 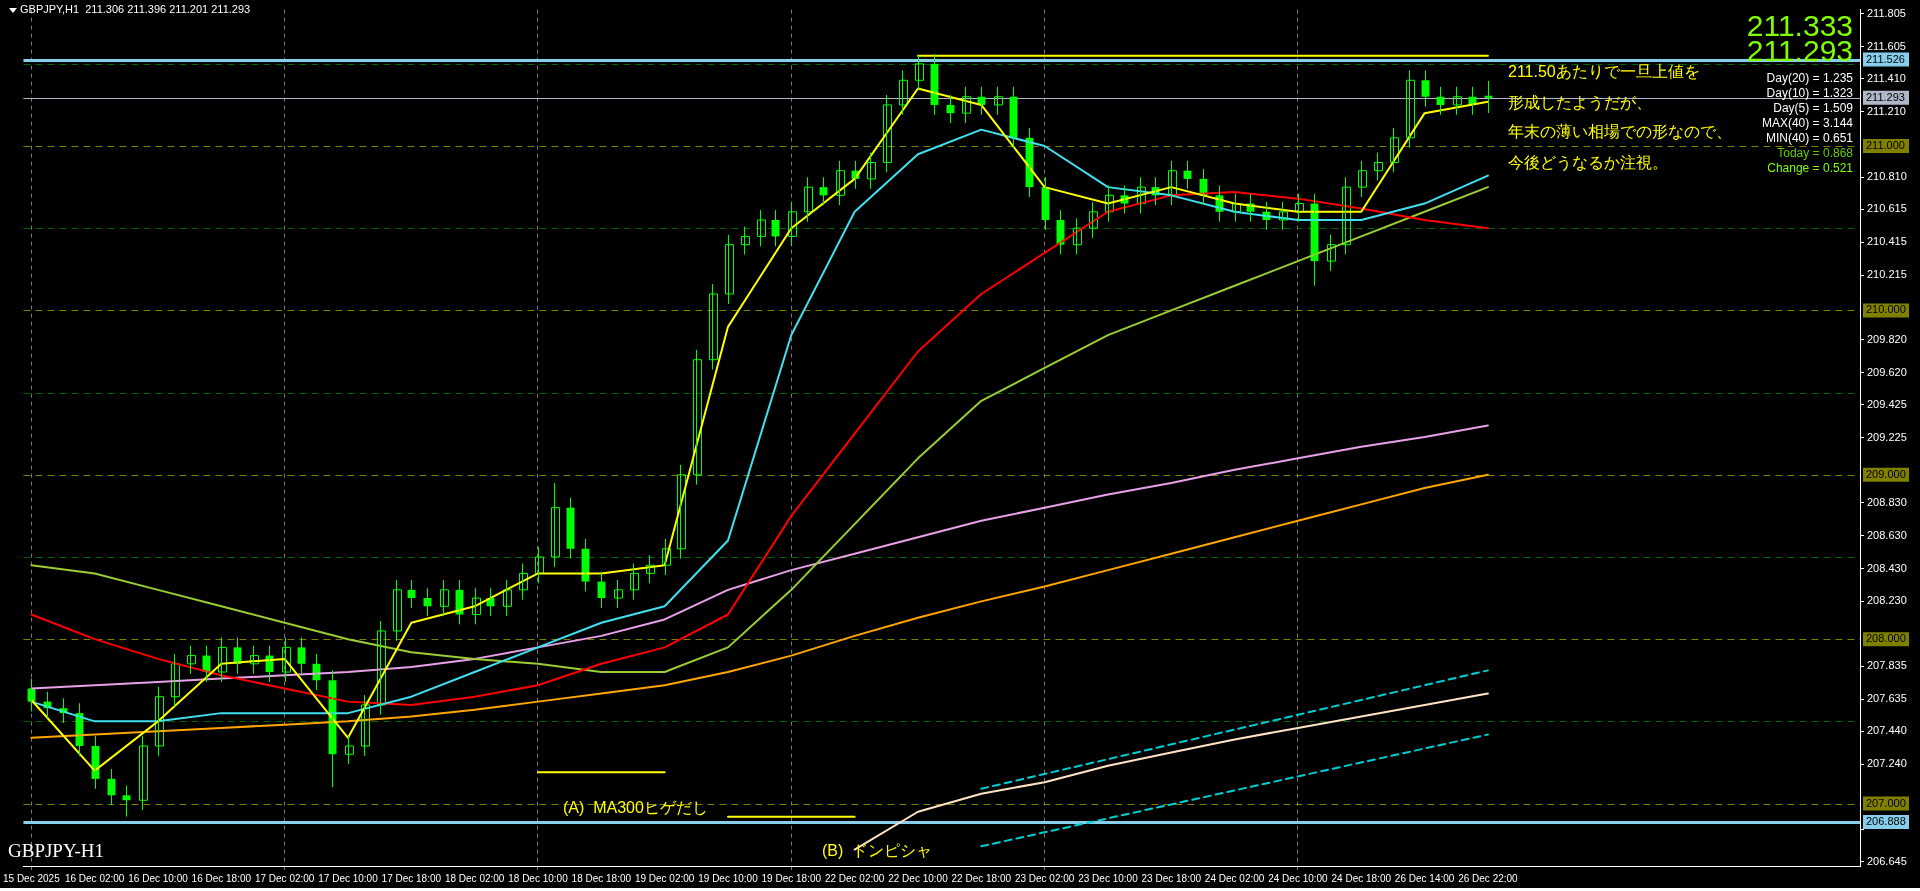 What do you see at coordinates (1887, 501) in the screenshot?
I see `y-tick-label: 208.830` at bounding box center [1887, 501].